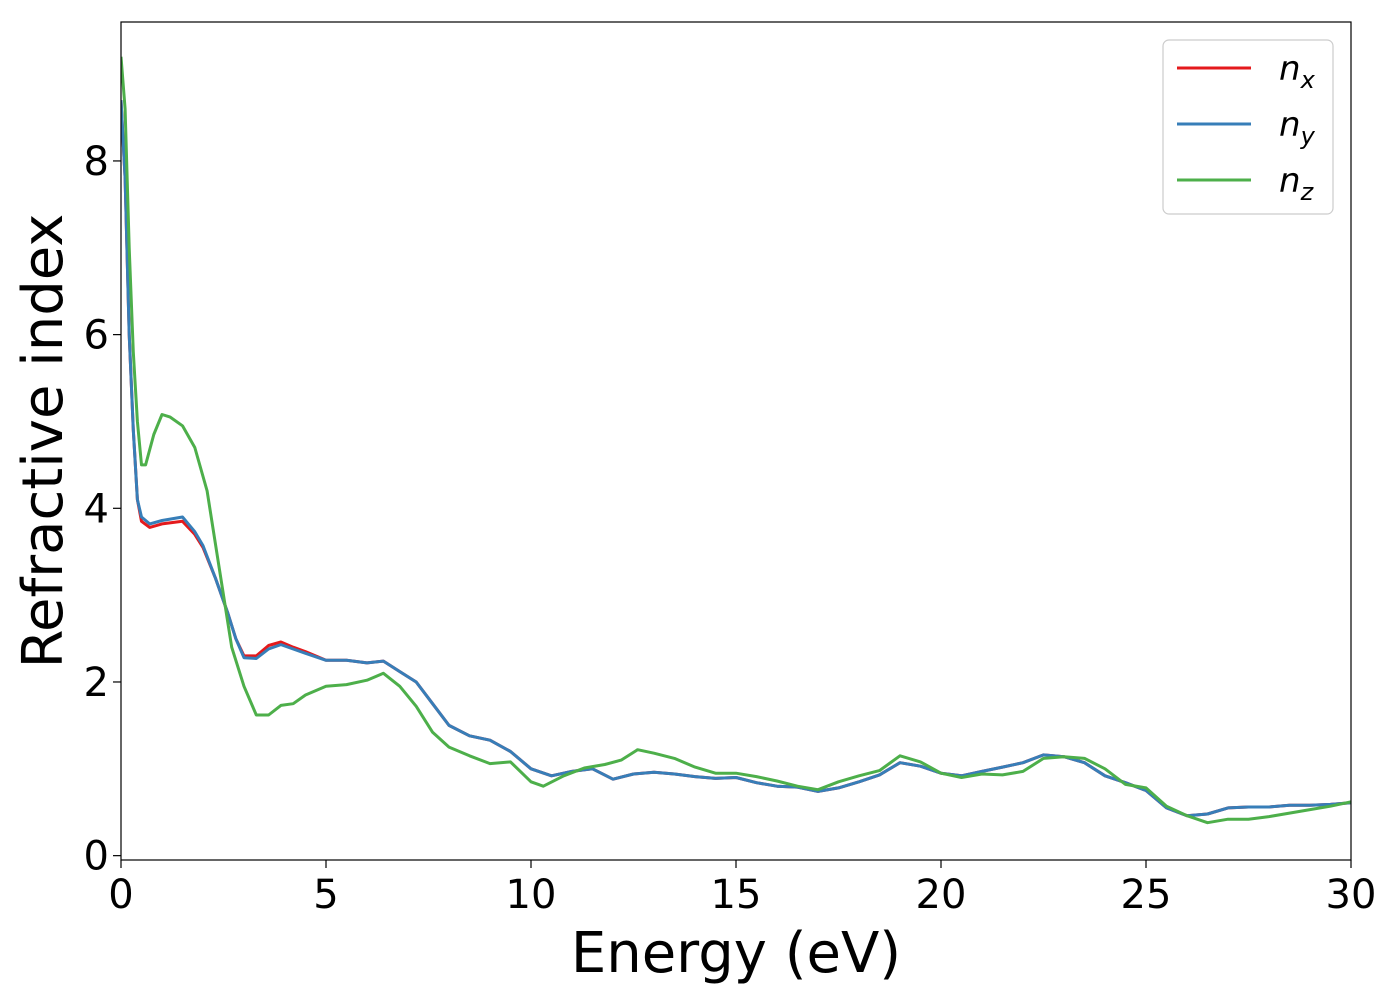 This screenshot has width=1400, height=1000. I want to click on legend: nx ny nz, so click(1248, 127).